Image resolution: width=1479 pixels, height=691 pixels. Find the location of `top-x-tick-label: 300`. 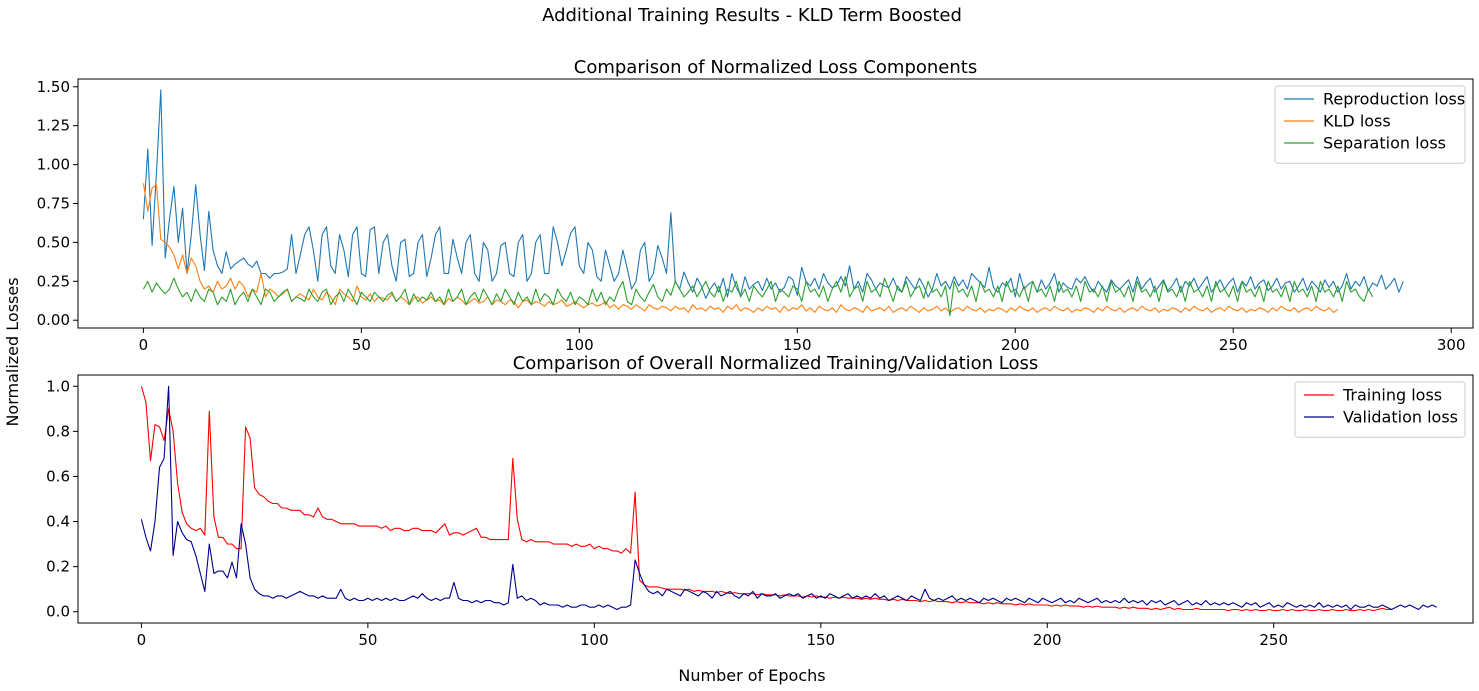

top-x-tick-label: 300 is located at coordinates (1451, 345).